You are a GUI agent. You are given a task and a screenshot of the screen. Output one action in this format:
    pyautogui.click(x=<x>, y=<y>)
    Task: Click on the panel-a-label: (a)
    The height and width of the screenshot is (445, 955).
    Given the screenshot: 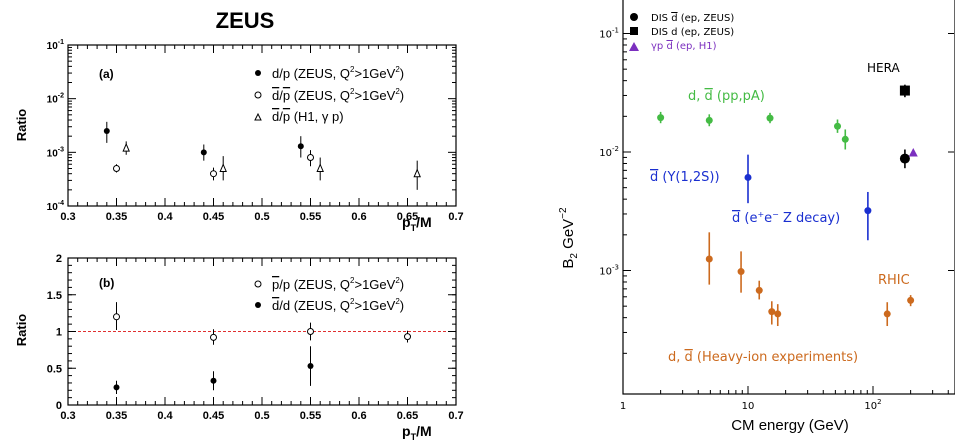 What is the action you would take?
    pyautogui.click(x=106, y=74)
    